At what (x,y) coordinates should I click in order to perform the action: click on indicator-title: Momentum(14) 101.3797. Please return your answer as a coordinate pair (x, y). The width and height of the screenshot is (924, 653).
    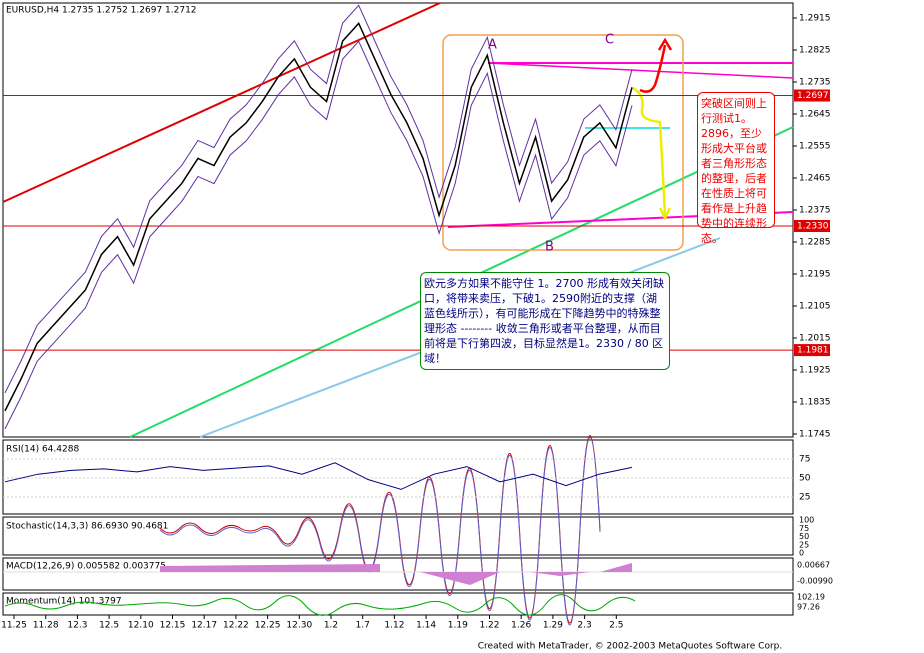
    Looking at the image, I should click on (64, 602).